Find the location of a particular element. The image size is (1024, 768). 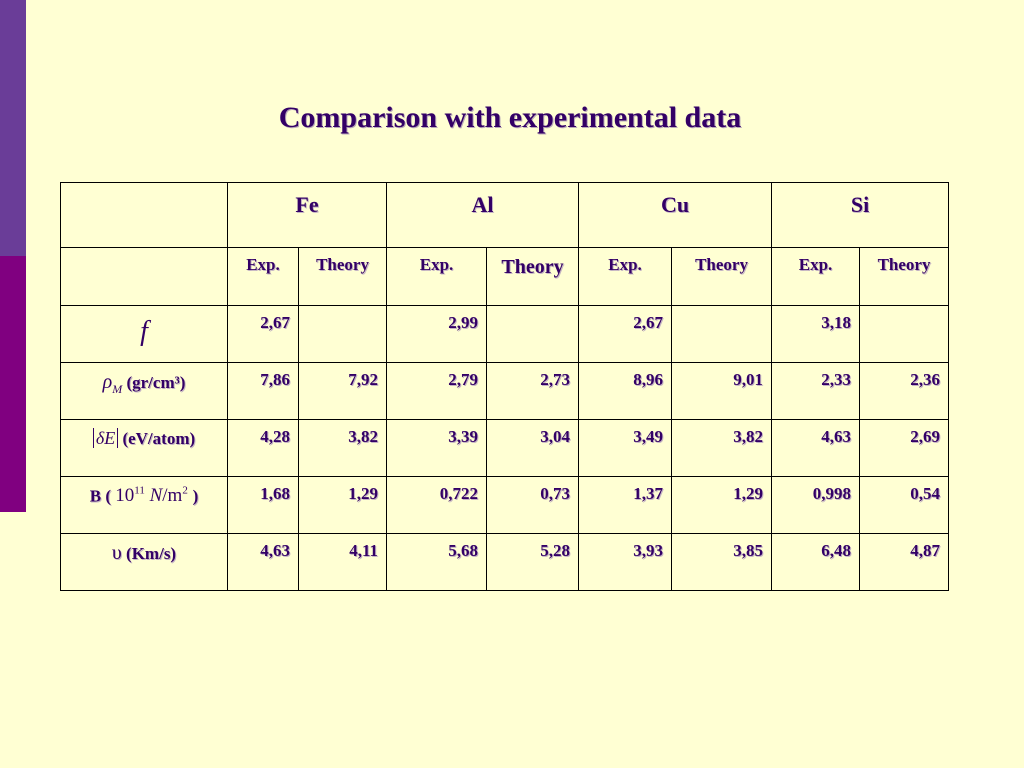

table-cell: 3,04 is located at coordinates (533, 448).